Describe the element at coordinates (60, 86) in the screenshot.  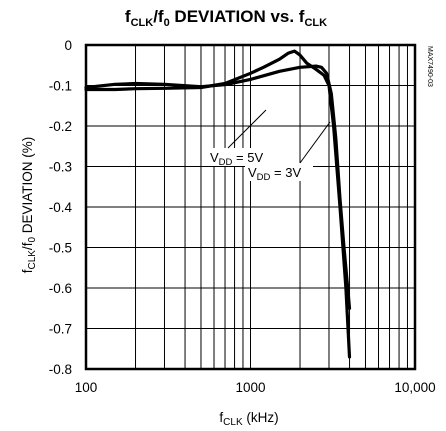
I see `y-tick-label: -0.1` at that location.